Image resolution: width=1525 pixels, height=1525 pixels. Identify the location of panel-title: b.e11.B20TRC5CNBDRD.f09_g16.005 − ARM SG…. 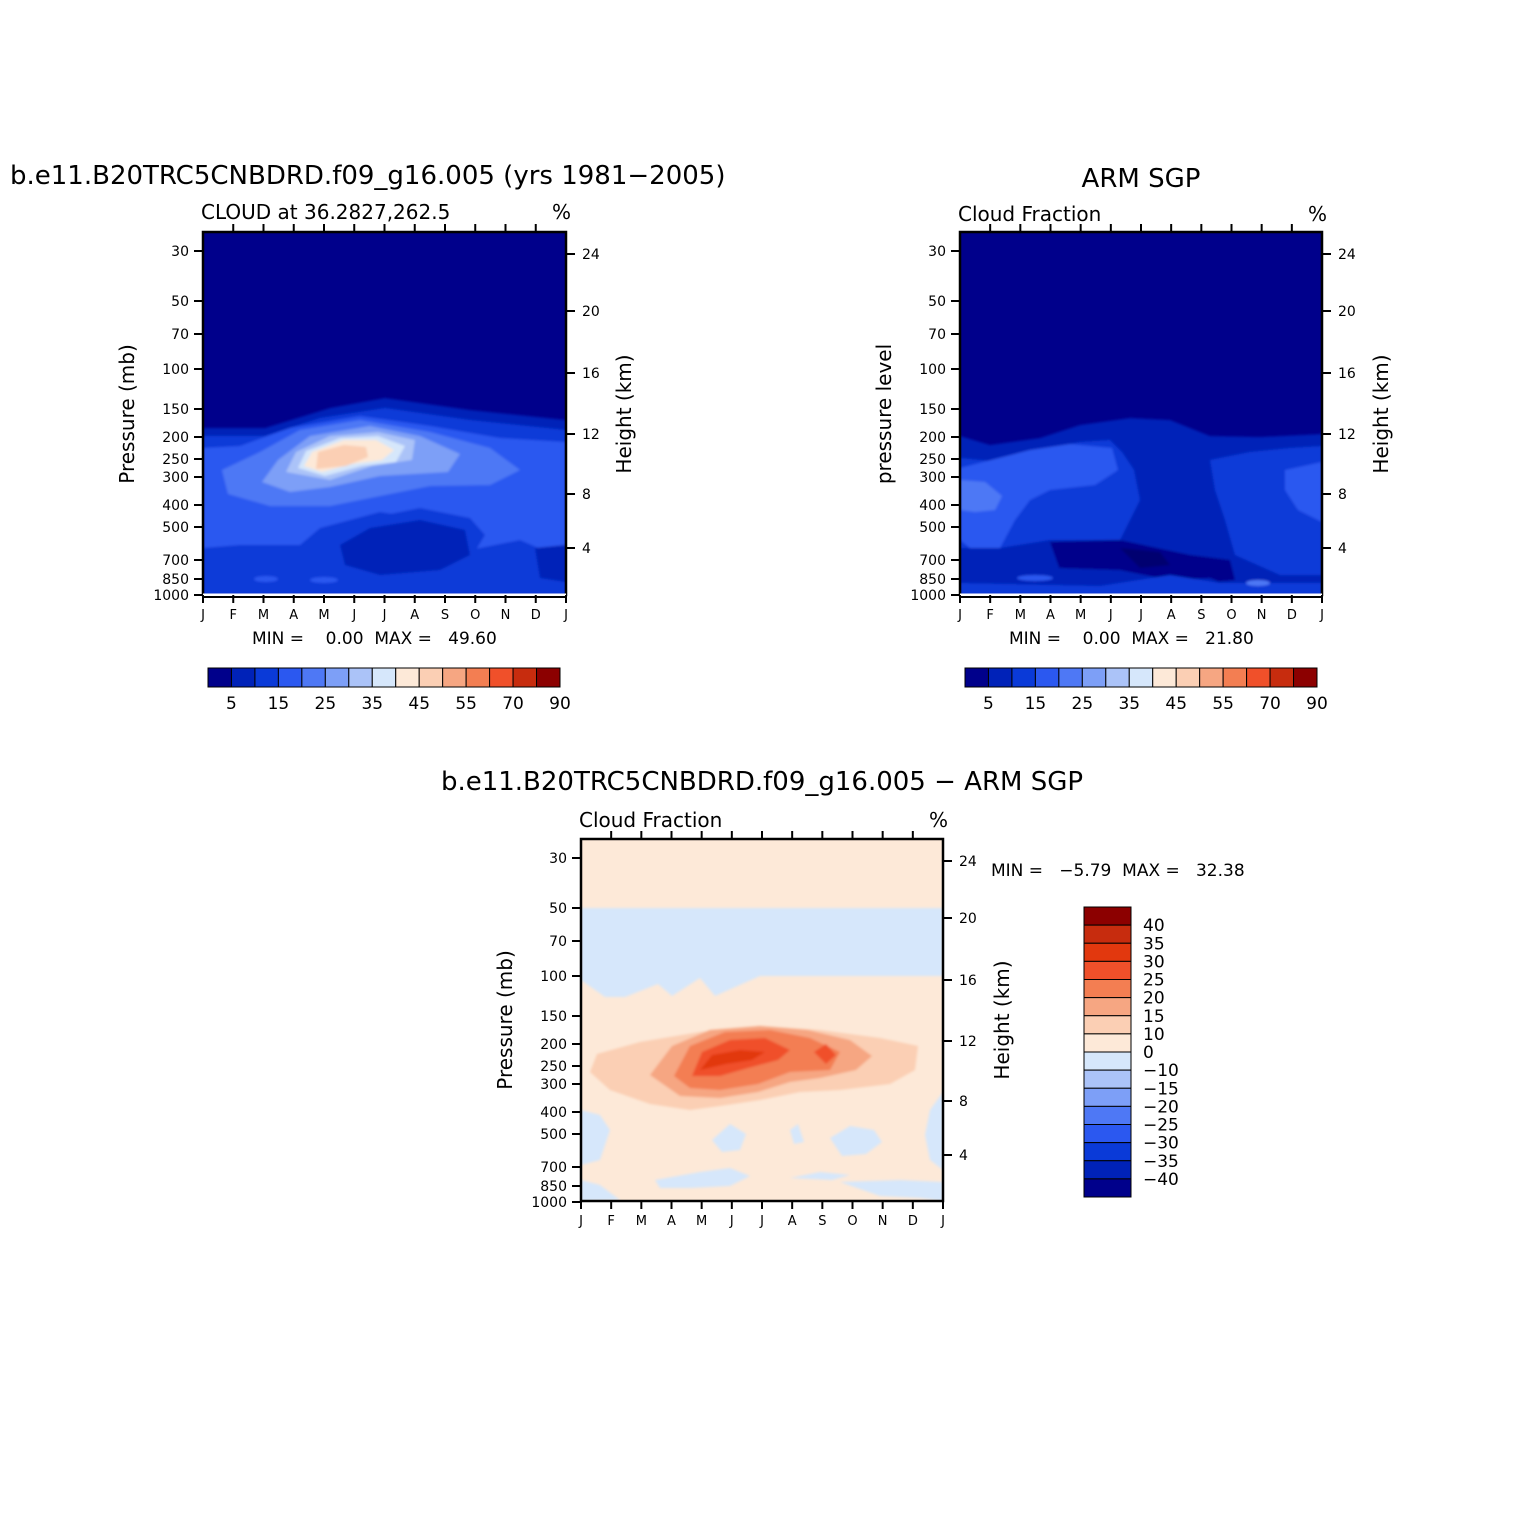
(762, 782).